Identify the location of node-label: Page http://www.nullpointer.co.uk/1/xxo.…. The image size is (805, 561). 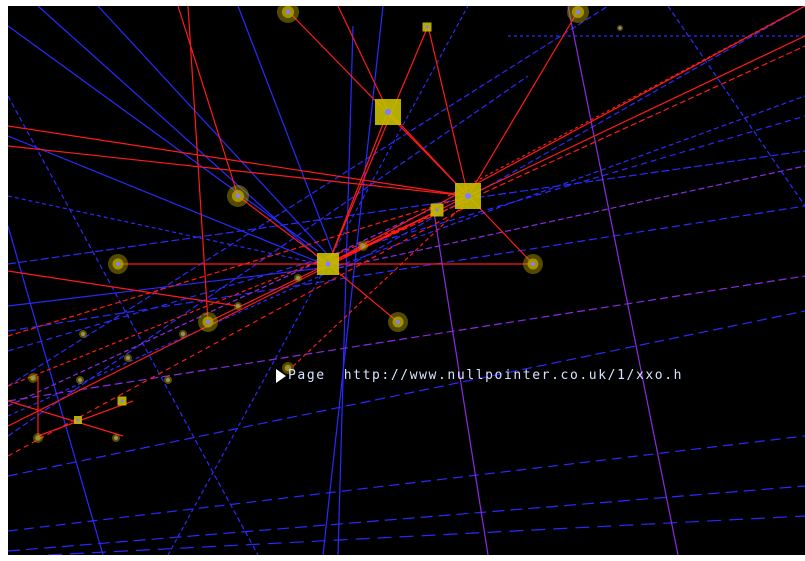
(479, 376).